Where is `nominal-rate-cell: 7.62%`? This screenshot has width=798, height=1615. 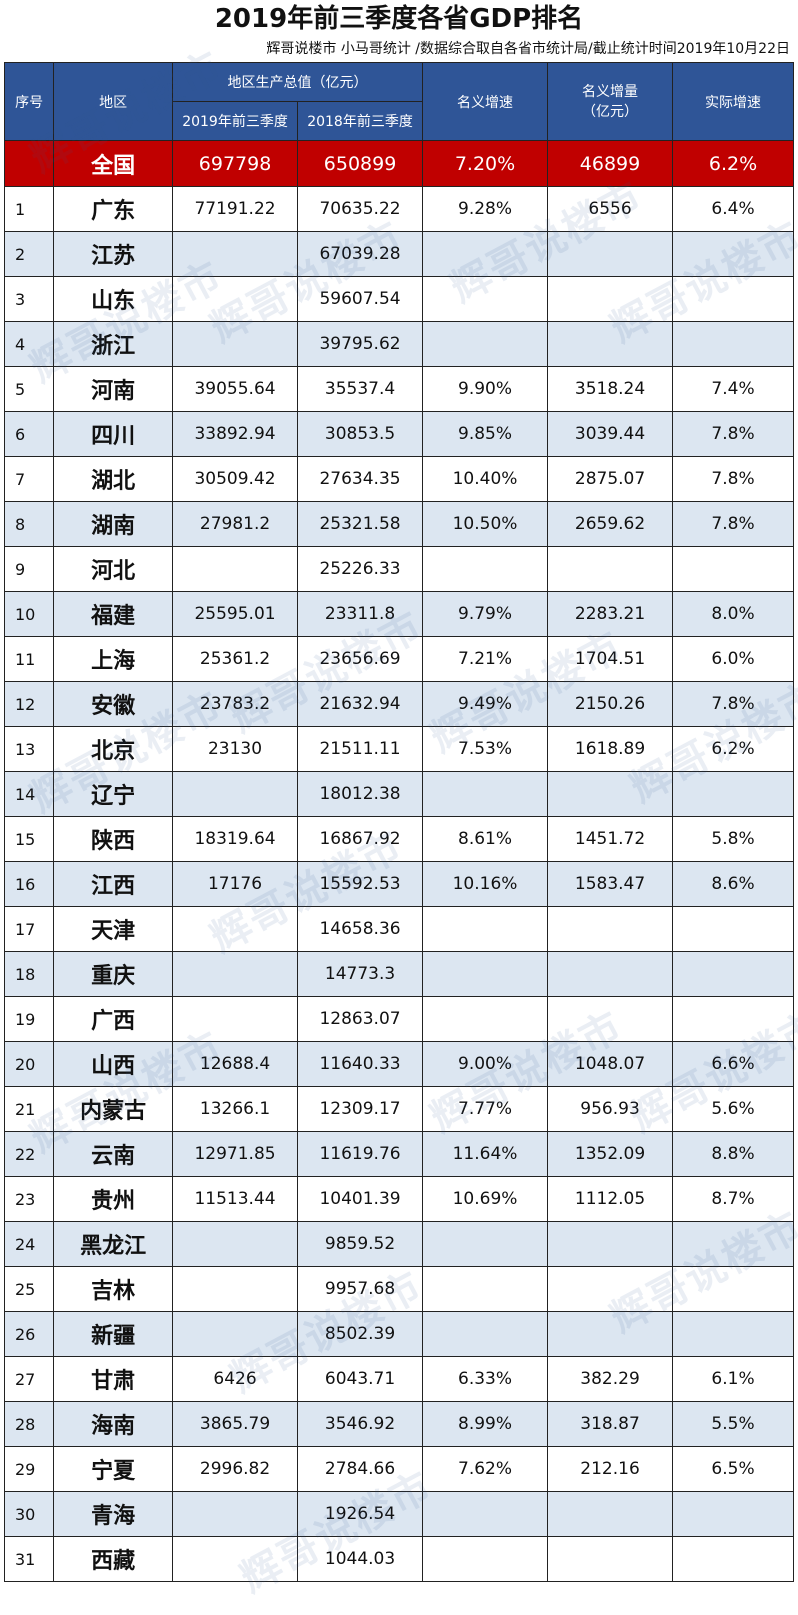
nominal-rate-cell: 7.62% is located at coordinates (485, 1469).